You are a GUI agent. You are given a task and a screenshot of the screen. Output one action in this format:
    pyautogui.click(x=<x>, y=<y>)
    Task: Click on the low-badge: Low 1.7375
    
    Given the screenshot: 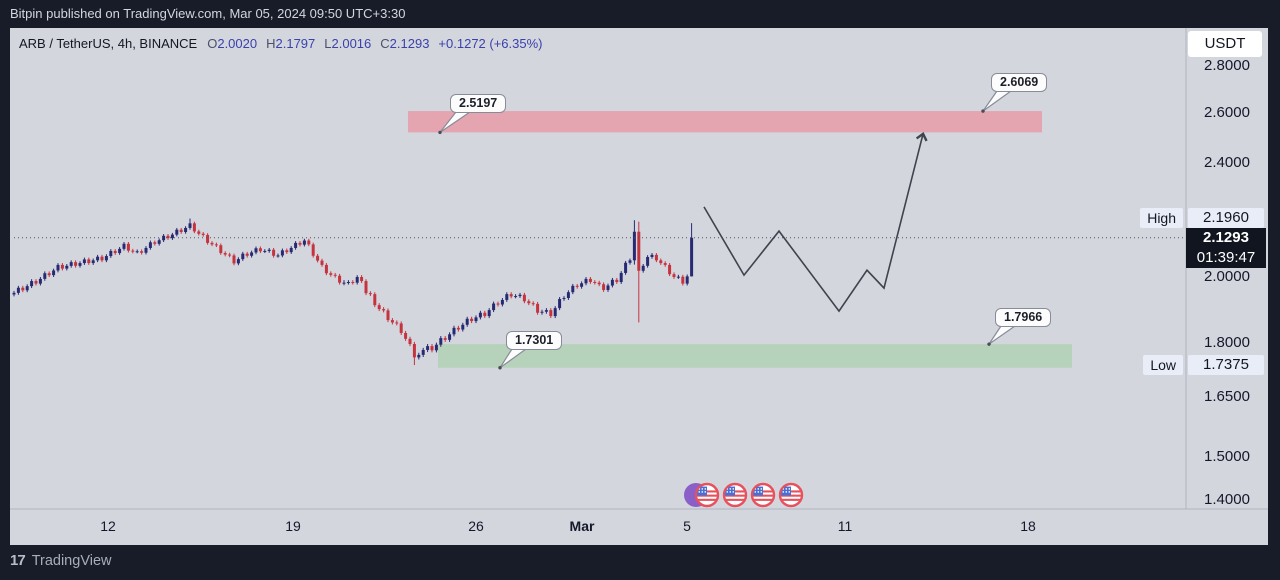 What is the action you would take?
    pyautogui.click(x=1186, y=365)
    